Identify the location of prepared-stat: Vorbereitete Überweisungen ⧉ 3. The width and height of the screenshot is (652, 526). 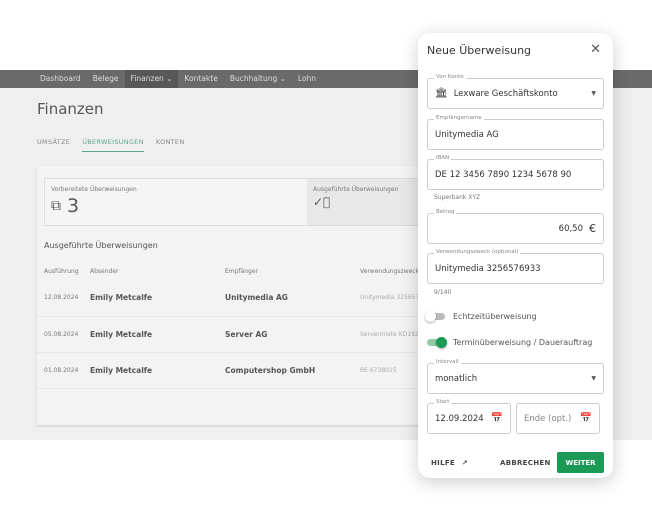
(94, 202).